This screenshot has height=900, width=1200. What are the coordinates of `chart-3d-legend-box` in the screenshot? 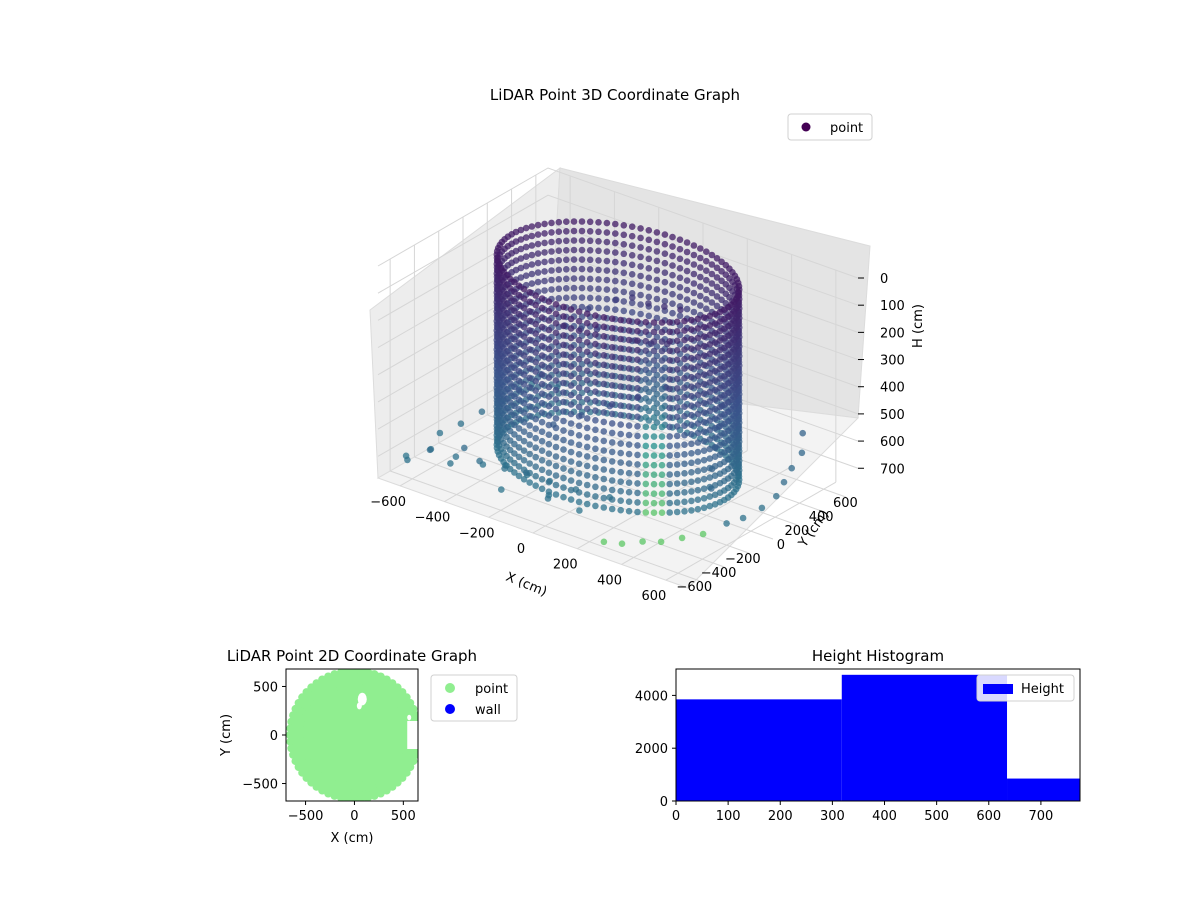 It's located at (830, 127).